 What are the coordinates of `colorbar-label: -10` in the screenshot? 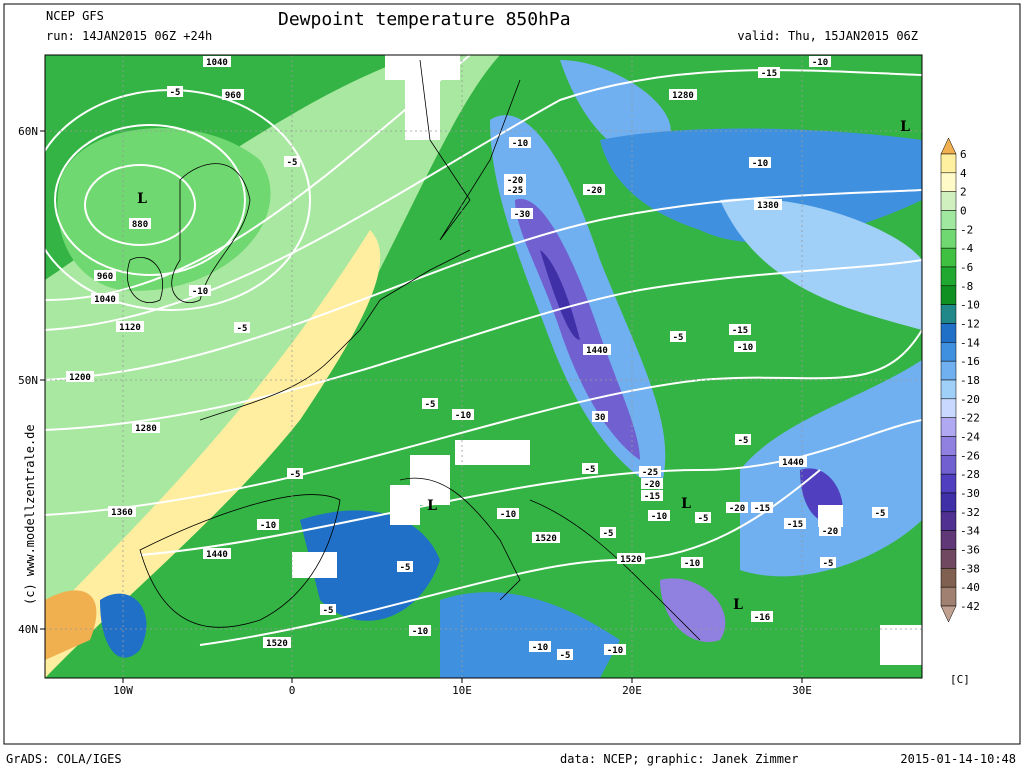 It's located at (970, 305).